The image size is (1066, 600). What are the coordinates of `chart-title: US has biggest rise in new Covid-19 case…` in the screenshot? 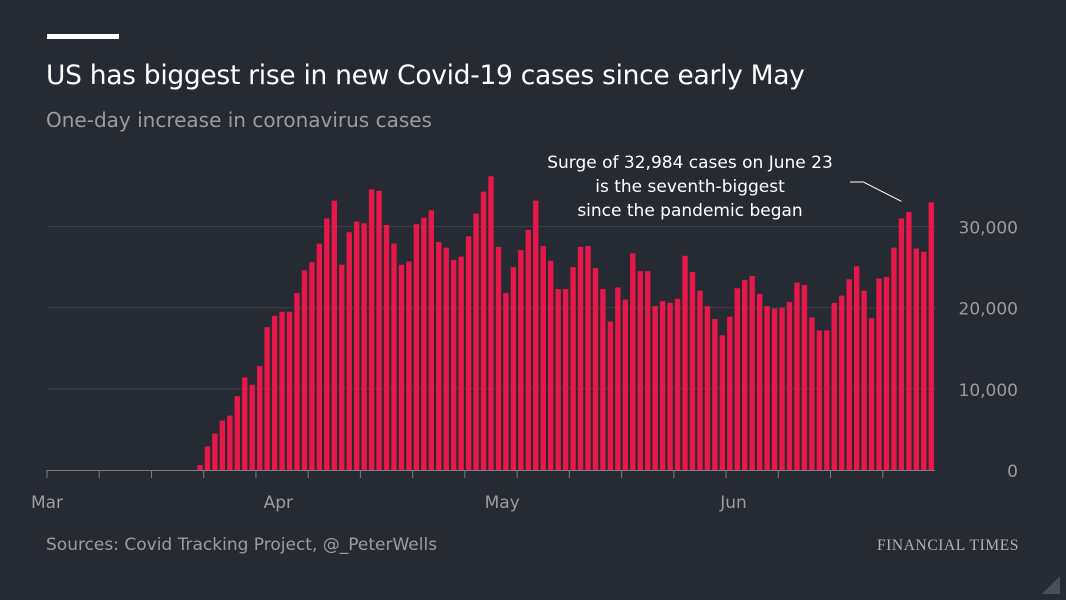 It's located at (425, 75).